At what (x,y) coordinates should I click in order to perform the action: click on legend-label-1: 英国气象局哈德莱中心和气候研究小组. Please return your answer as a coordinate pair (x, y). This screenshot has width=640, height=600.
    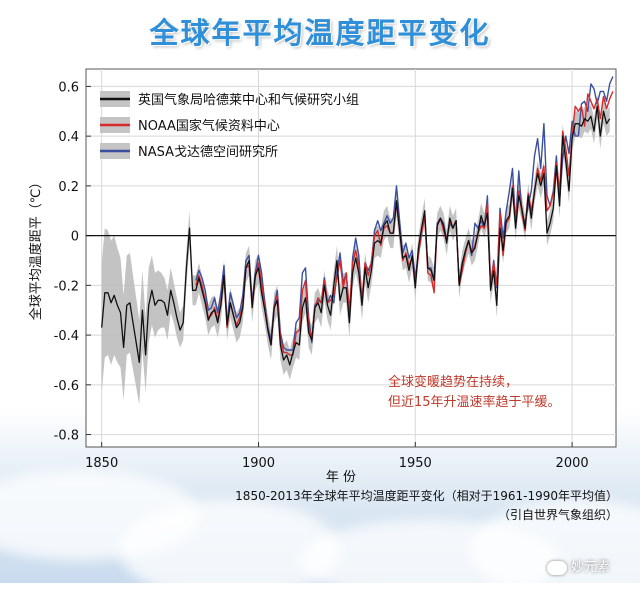
    Looking at the image, I should click on (248, 100).